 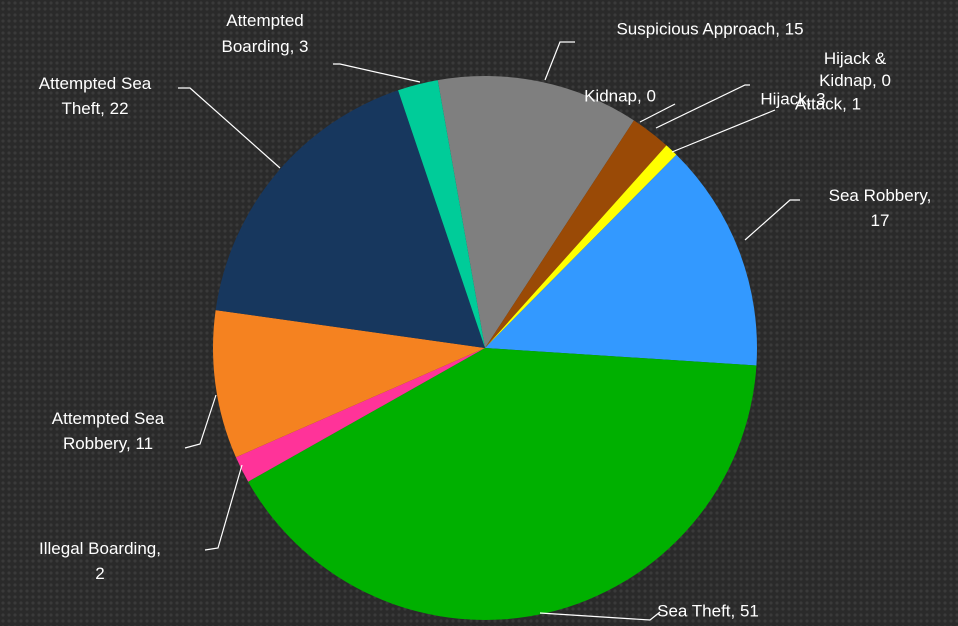 I want to click on data-label: Attempted Boarding, 3, so click(x=265, y=33).